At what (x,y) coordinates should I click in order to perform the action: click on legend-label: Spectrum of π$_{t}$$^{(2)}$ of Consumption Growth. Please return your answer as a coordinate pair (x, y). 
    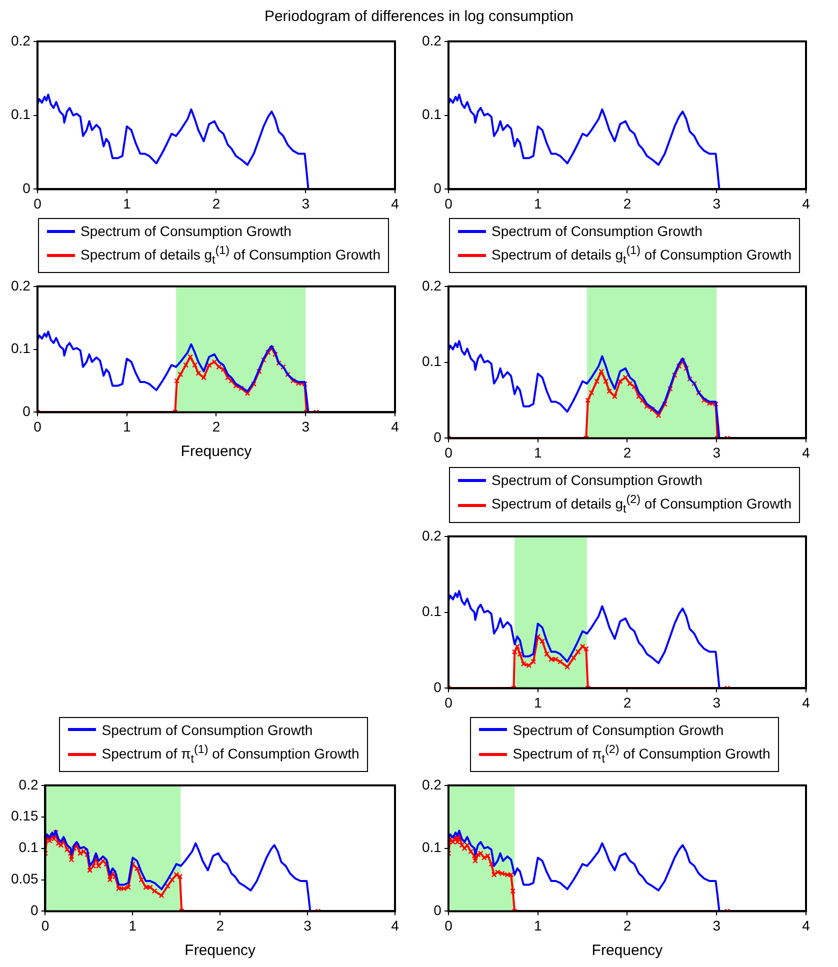
    Looking at the image, I should click on (641, 755).